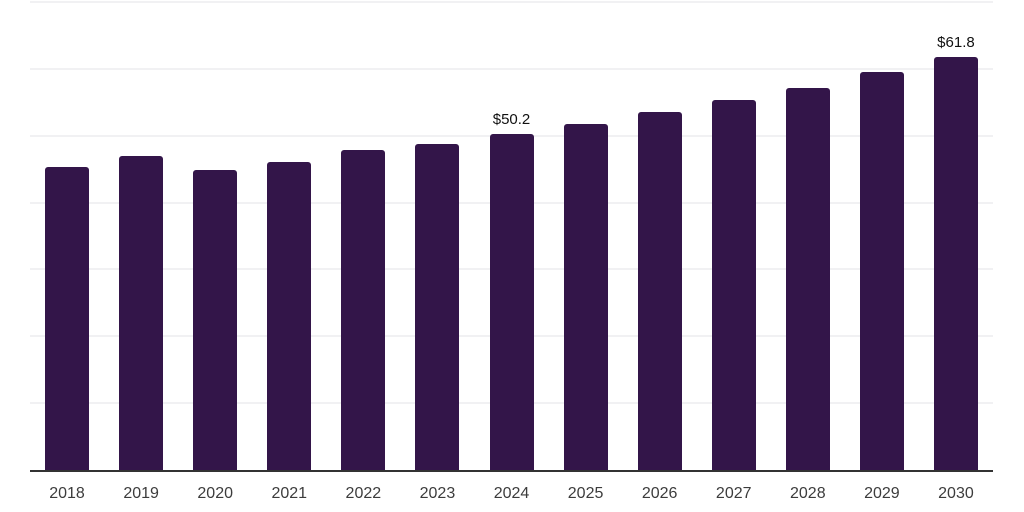 The image size is (1024, 512). I want to click on x-tick-label-2024: 2024, so click(511, 493).